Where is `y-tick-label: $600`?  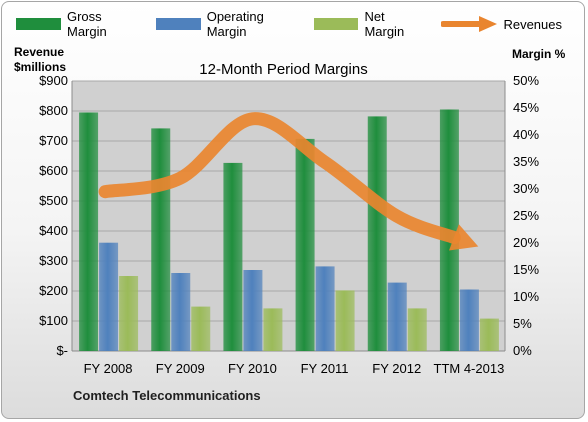 y-tick-label: $600 is located at coordinates (53, 170).